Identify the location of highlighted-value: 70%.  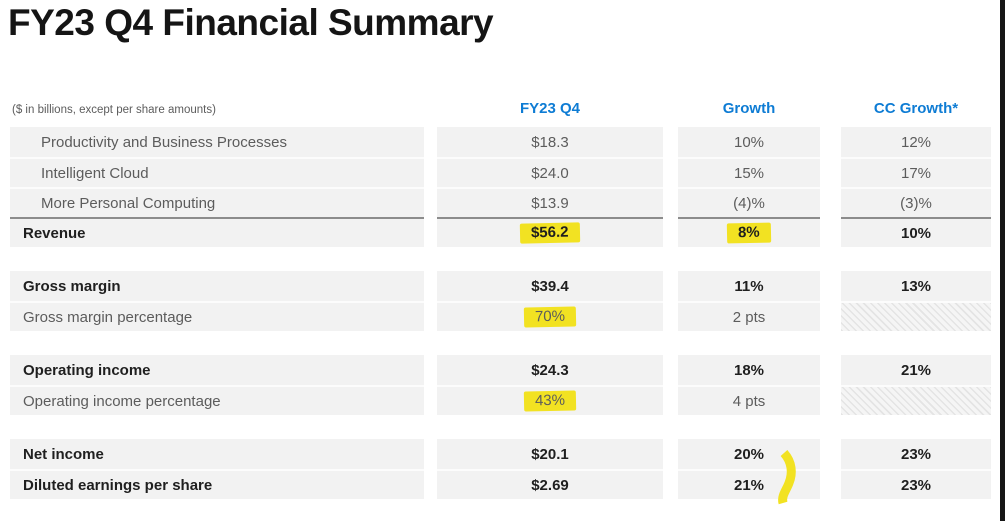
(550, 317).